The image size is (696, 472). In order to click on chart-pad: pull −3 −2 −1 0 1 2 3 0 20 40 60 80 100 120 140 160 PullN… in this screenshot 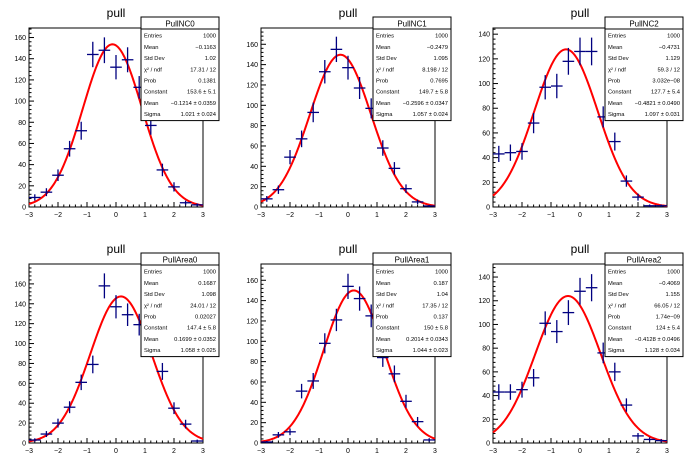, I will do `click(349, 112)`.